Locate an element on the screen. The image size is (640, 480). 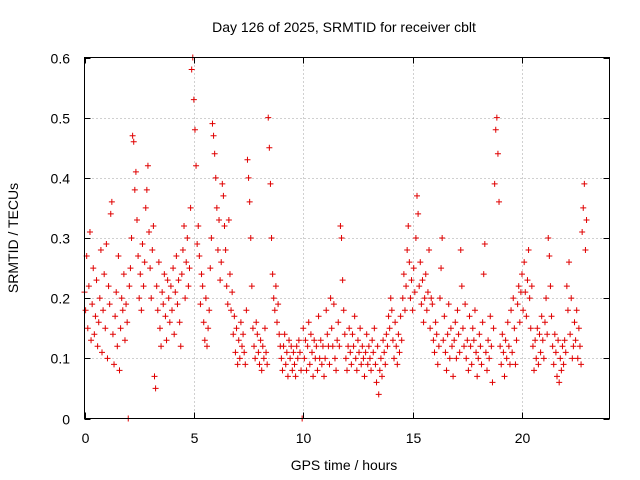
x-tick-label: 0 is located at coordinates (86, 438).